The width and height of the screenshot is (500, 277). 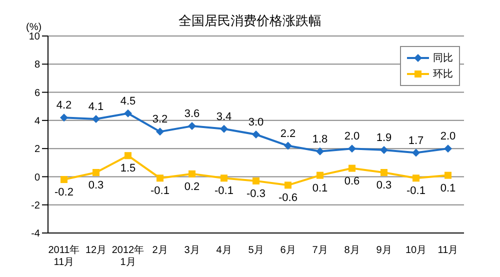 I want to click on y-tick-label: 0, so click(x=37, y=178).